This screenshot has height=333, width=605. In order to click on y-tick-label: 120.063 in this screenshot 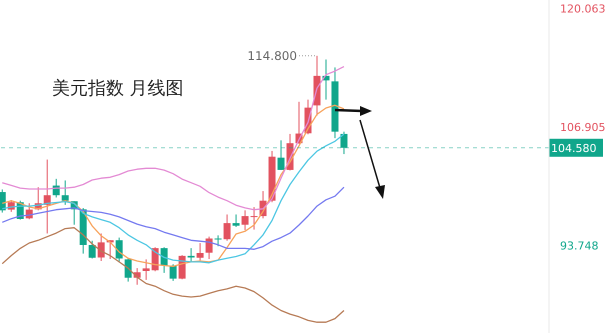, I will do `click(582, 9)`.